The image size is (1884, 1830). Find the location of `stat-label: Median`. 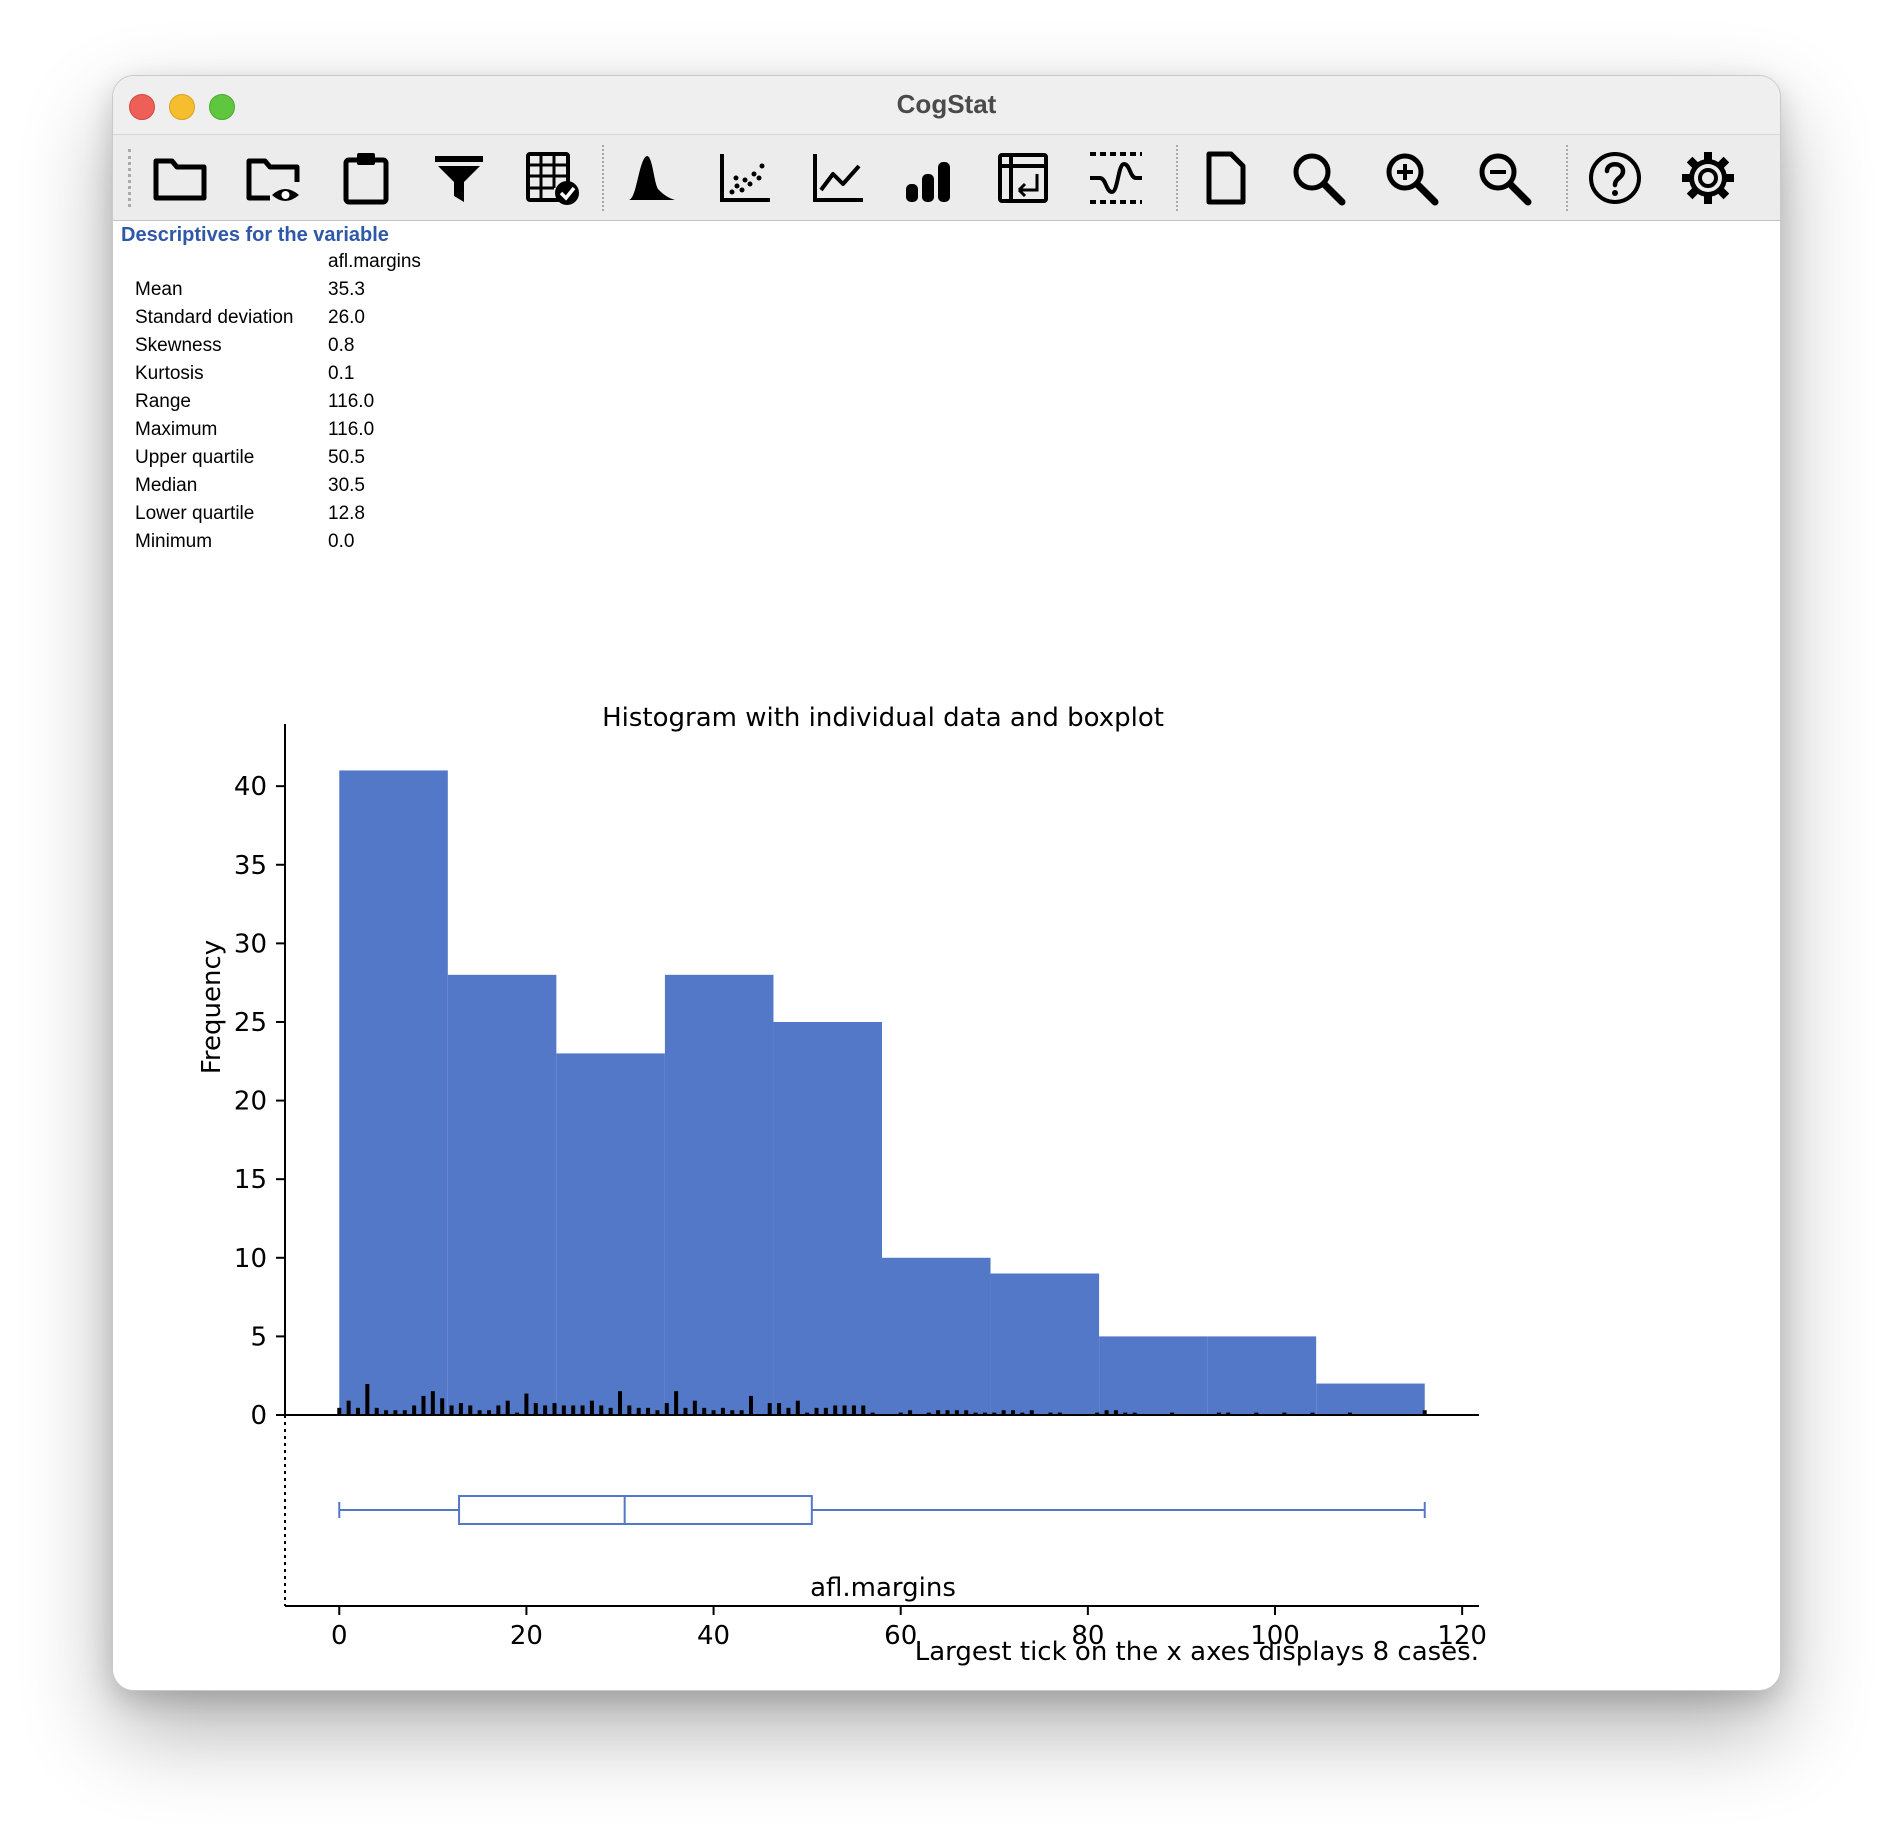

stat-label: Median is located at coordinates (166, 485).